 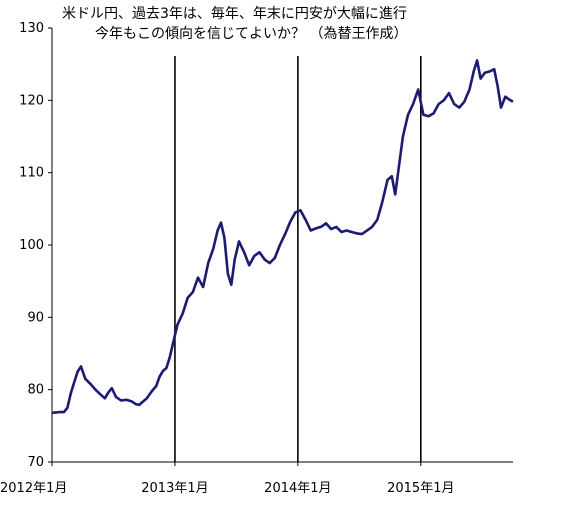 I want to click on y-tick-label: 110, so click(x=31, y=173).